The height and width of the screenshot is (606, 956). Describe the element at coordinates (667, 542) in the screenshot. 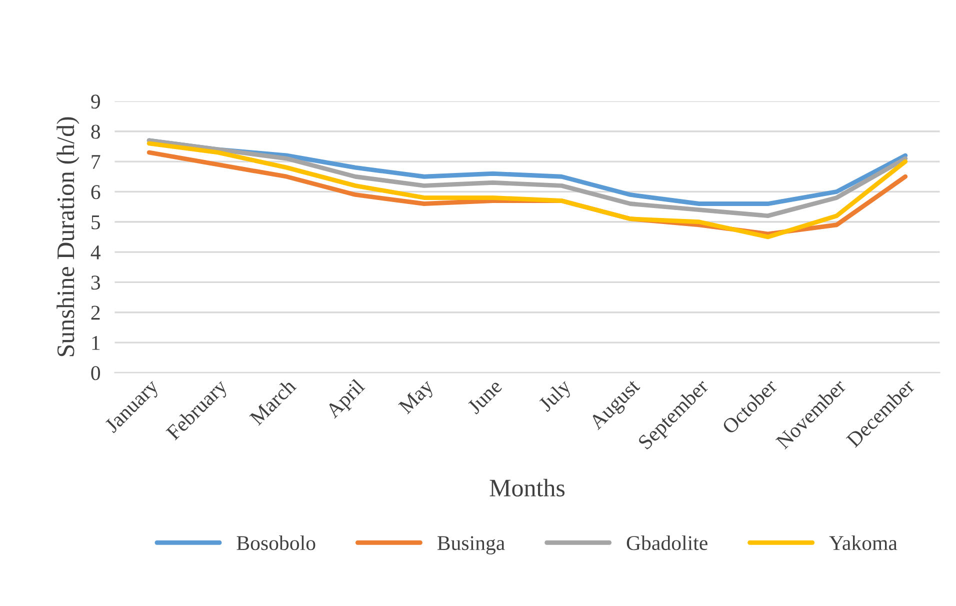

I see `legend-label: Gbadolite` at that location.